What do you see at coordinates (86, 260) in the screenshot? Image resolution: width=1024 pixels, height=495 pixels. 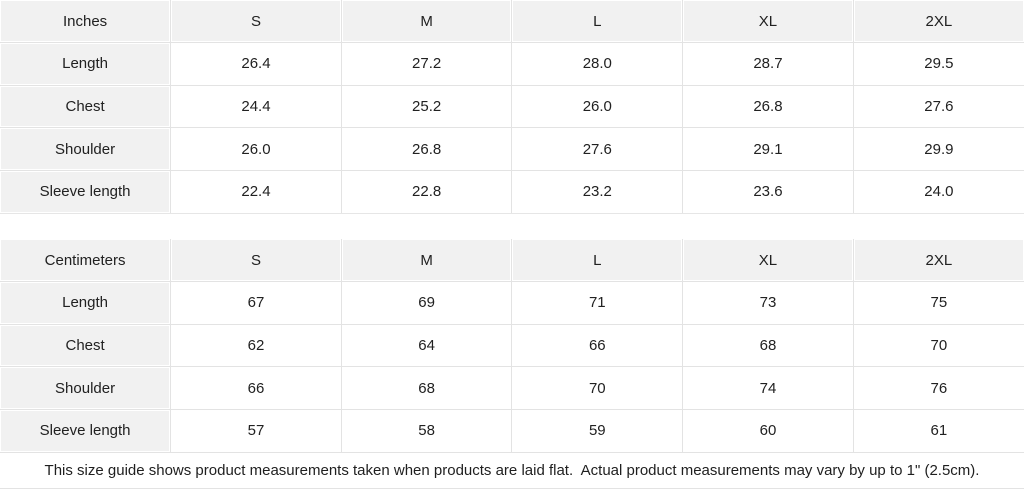 I see `centimeters-unit-header-cell: Centimeters` at bounding box center [86, 260].